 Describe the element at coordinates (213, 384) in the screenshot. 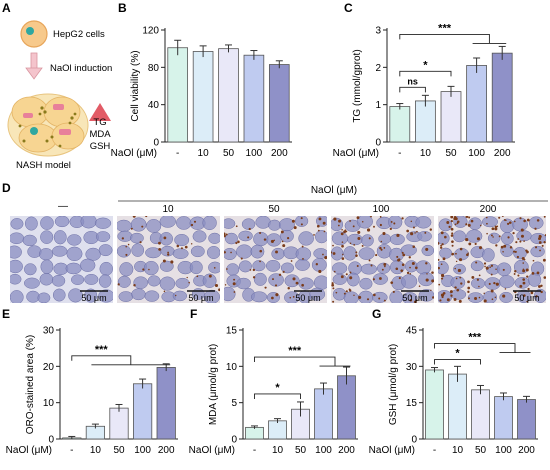

I see `y-axis-label: MDA (μmol/g prot)` at that location.